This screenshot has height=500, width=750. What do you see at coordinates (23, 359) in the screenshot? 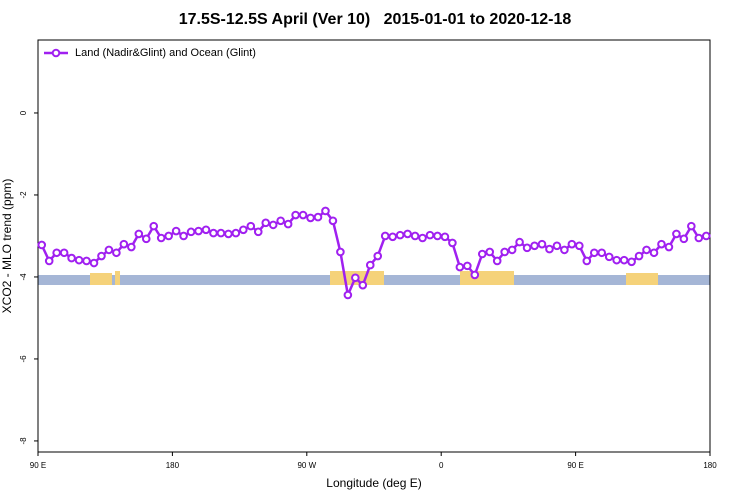
I see `y-tick-label: -6` at bounding box center [23, 359].